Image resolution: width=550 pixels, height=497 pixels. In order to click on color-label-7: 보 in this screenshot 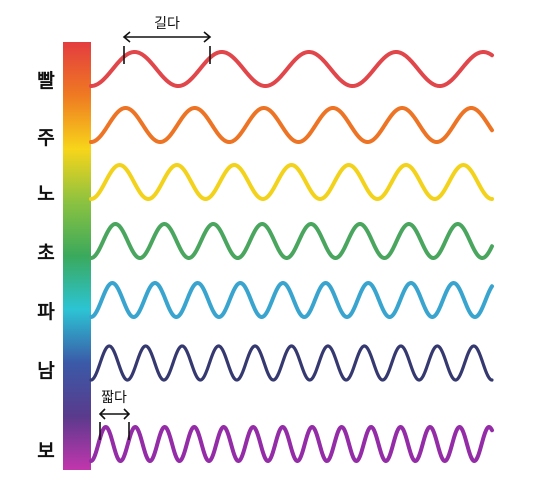, I will do `click(45, 451)`.